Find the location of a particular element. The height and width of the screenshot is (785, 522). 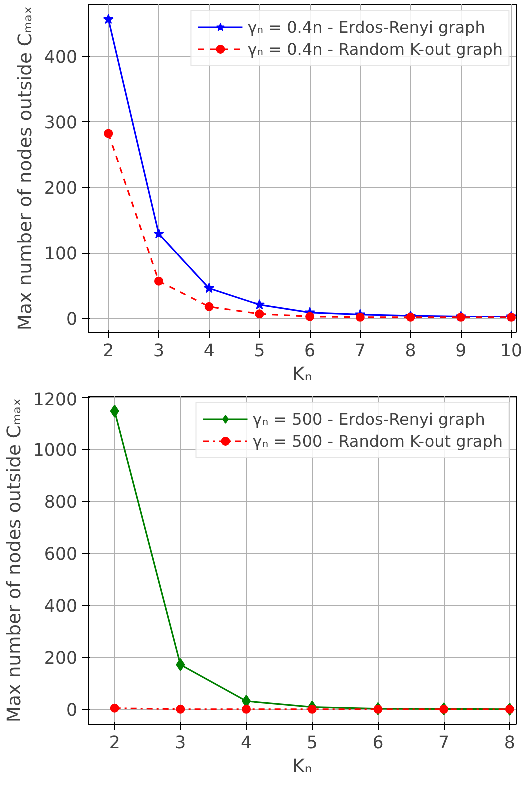

x-tick-label: 9 is located at coordinates (461, 352).